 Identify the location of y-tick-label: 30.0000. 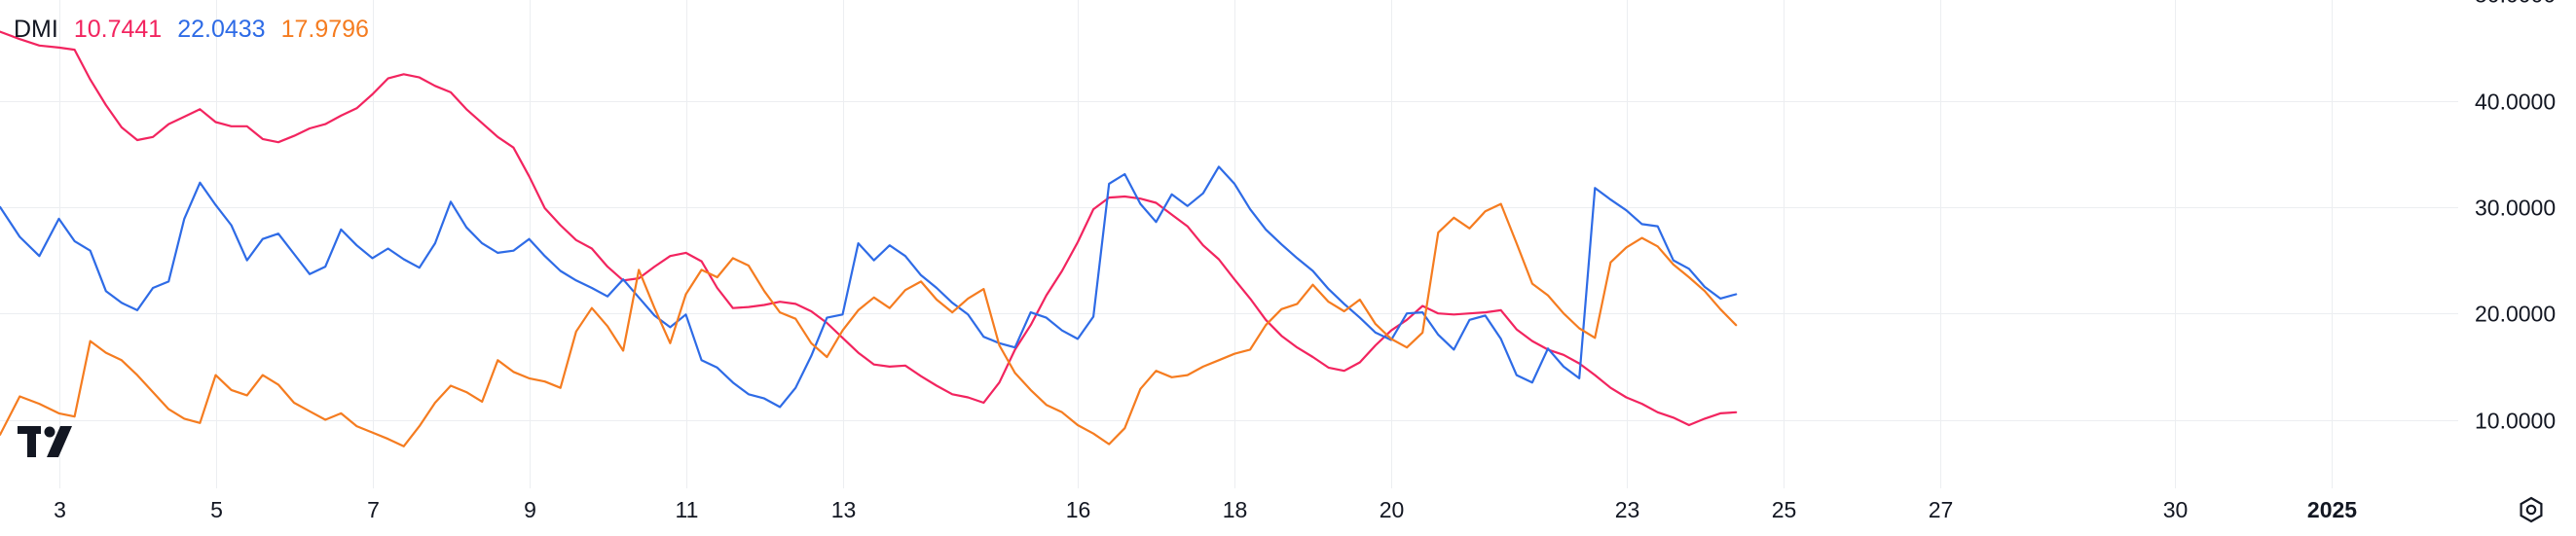
(2515, 208).